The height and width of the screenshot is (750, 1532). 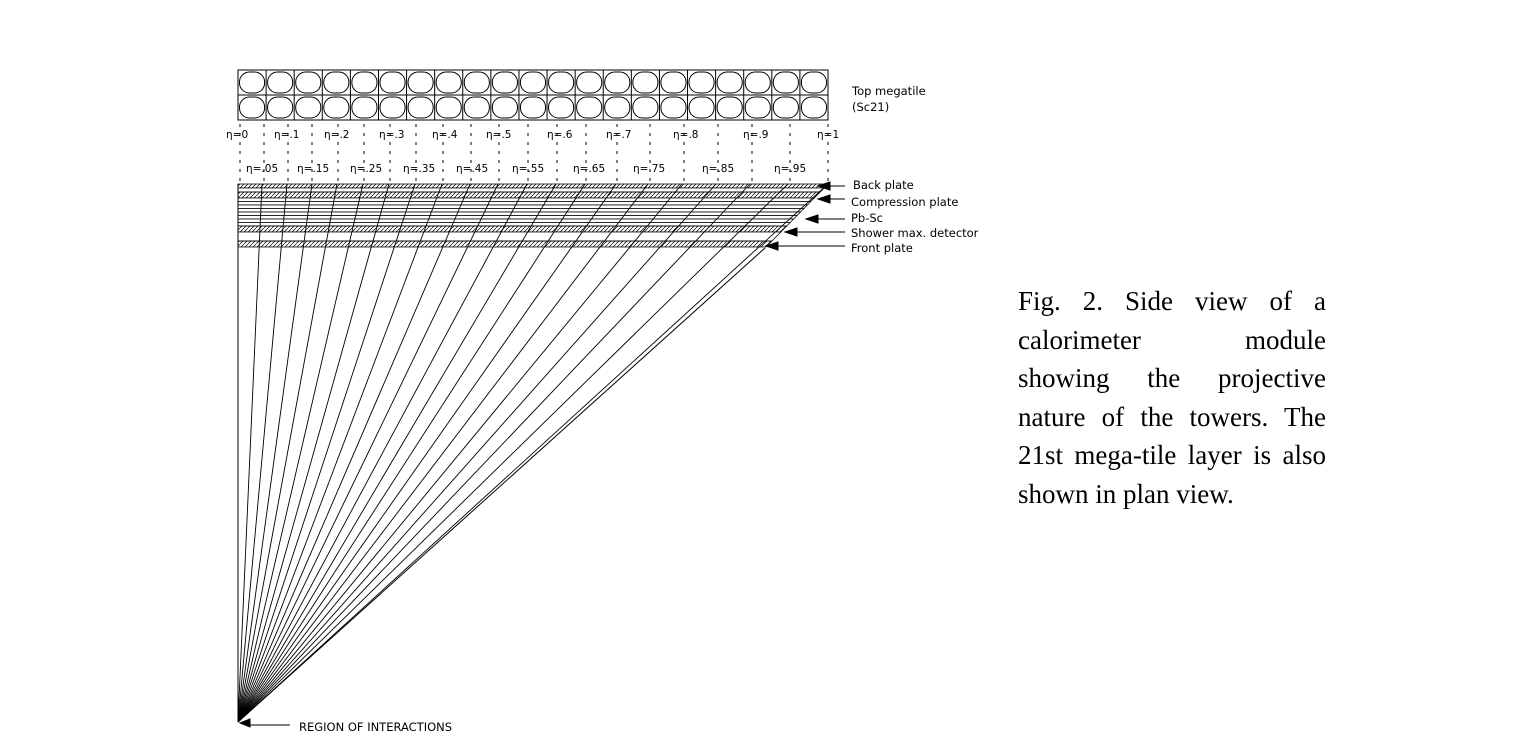 I want to click on compression-plate-label: Compression plate, so click(x=904, y=202).